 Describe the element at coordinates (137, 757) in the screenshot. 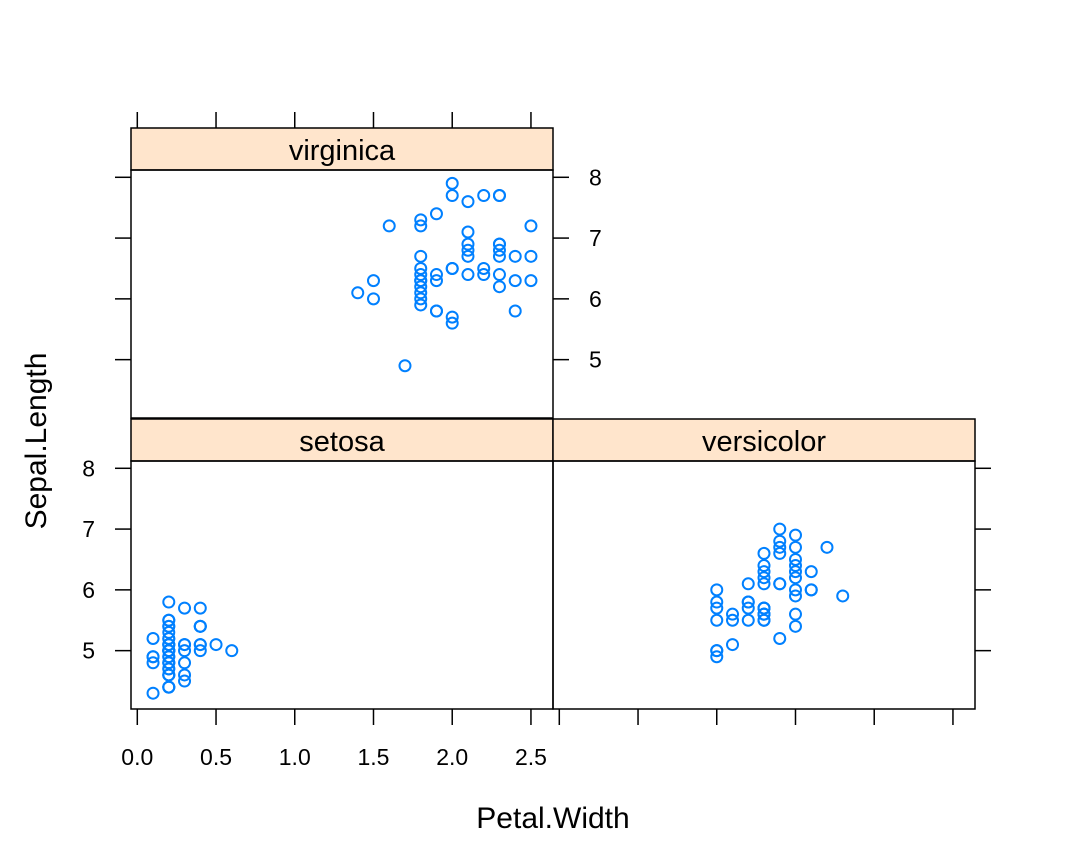

I see `x-tick-label: 0.0` at that location.